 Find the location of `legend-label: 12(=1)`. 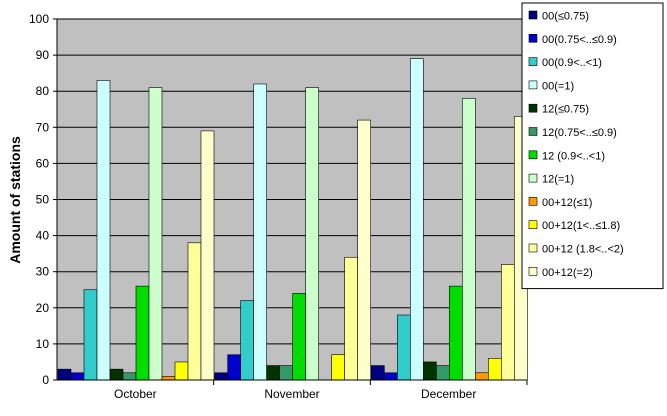

legend-label: 12(=1) is located at coordinates (558, 180).